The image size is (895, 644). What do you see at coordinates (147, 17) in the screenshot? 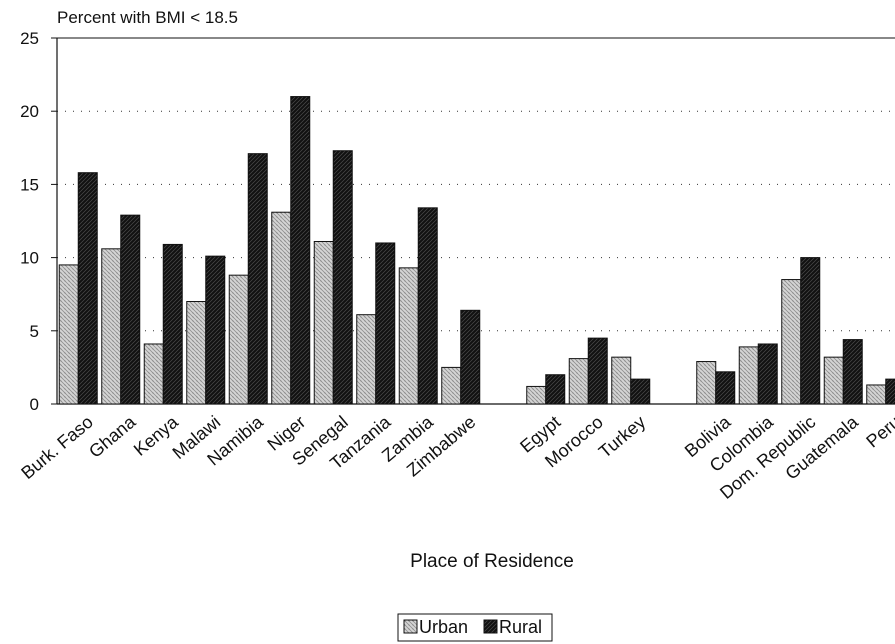
I see `y-axis-title: Percent with BMI < 18.5` at bounding box center [147, 17].